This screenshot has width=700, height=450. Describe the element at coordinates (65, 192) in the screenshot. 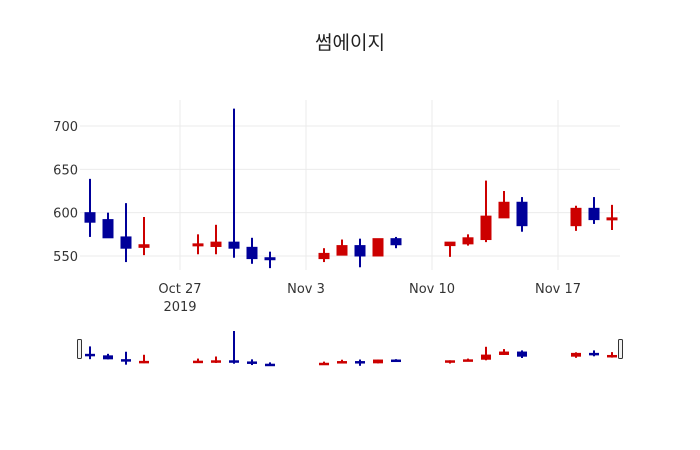

I see `y-axis: 550 600 650 700` at that location.